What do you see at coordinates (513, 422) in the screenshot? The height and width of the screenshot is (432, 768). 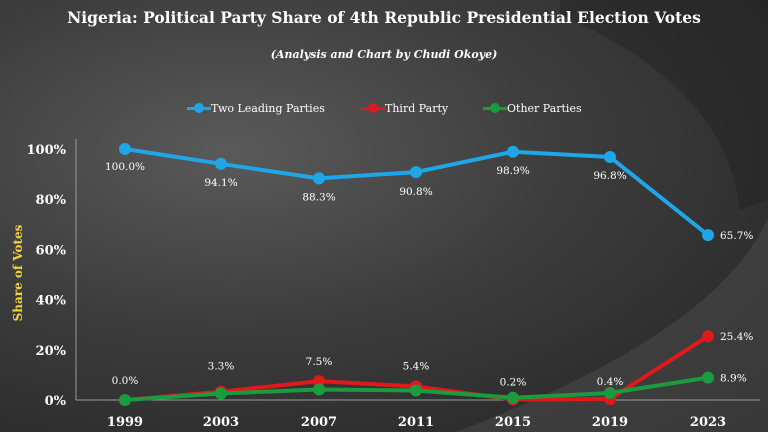 I see `x-tick-label: 2015` at bounding box center [513, 422].